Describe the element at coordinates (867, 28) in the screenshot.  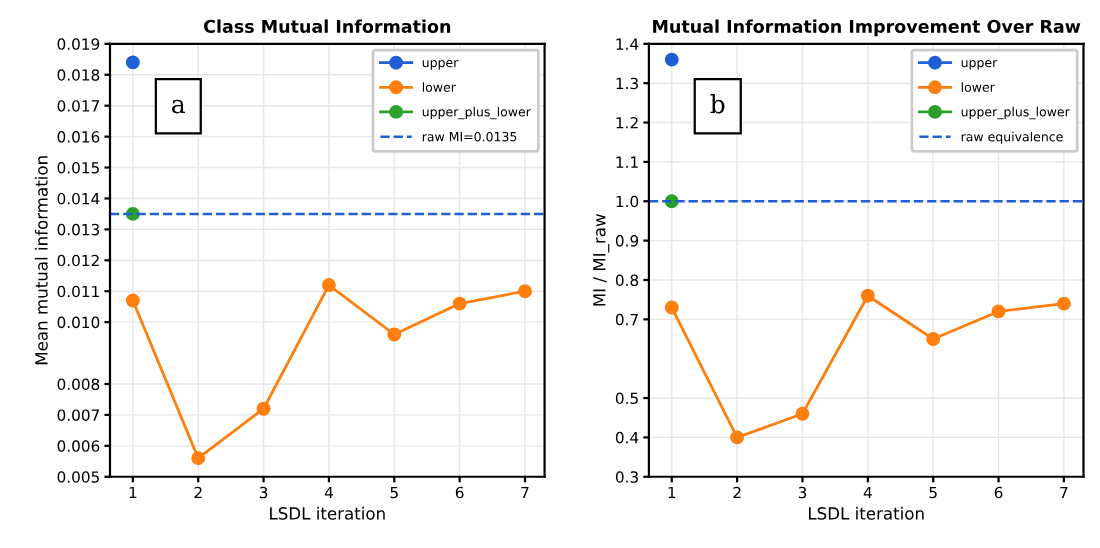
I see `chart-title: Mutual Information Improvement Over Raw` at that location.